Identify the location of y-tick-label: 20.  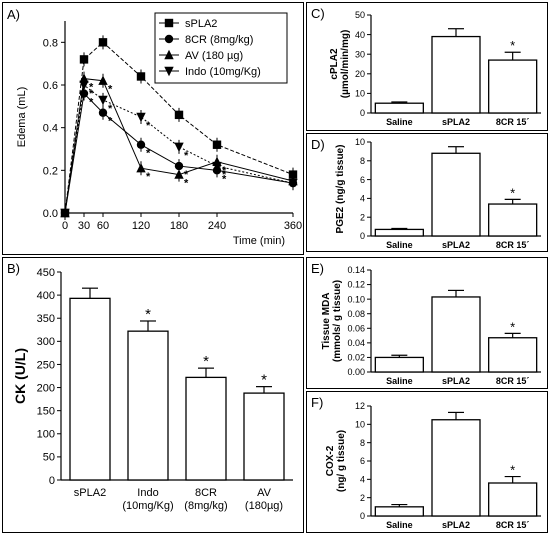
(360, 74).